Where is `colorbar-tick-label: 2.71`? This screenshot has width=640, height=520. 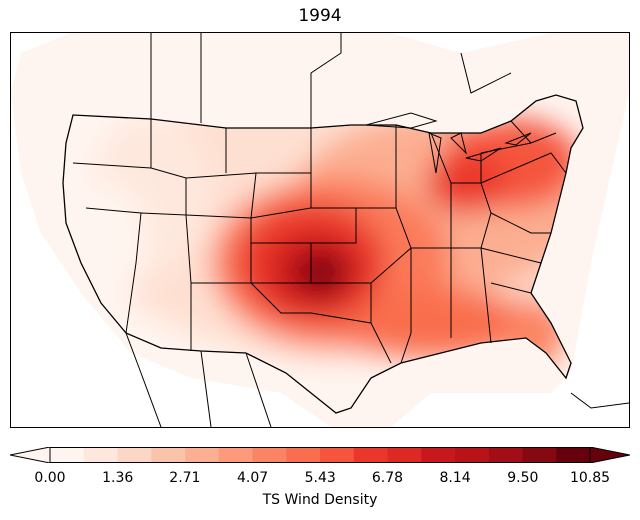
colorbar-tick-label: 2.71 is located at coordinates (185, 478).